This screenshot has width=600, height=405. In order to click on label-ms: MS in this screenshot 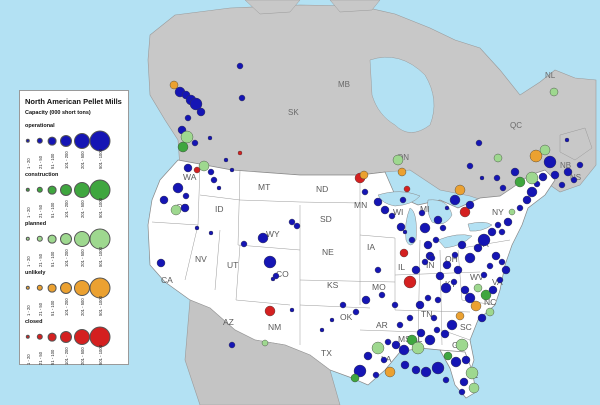, I will do `click(404, 339)`.